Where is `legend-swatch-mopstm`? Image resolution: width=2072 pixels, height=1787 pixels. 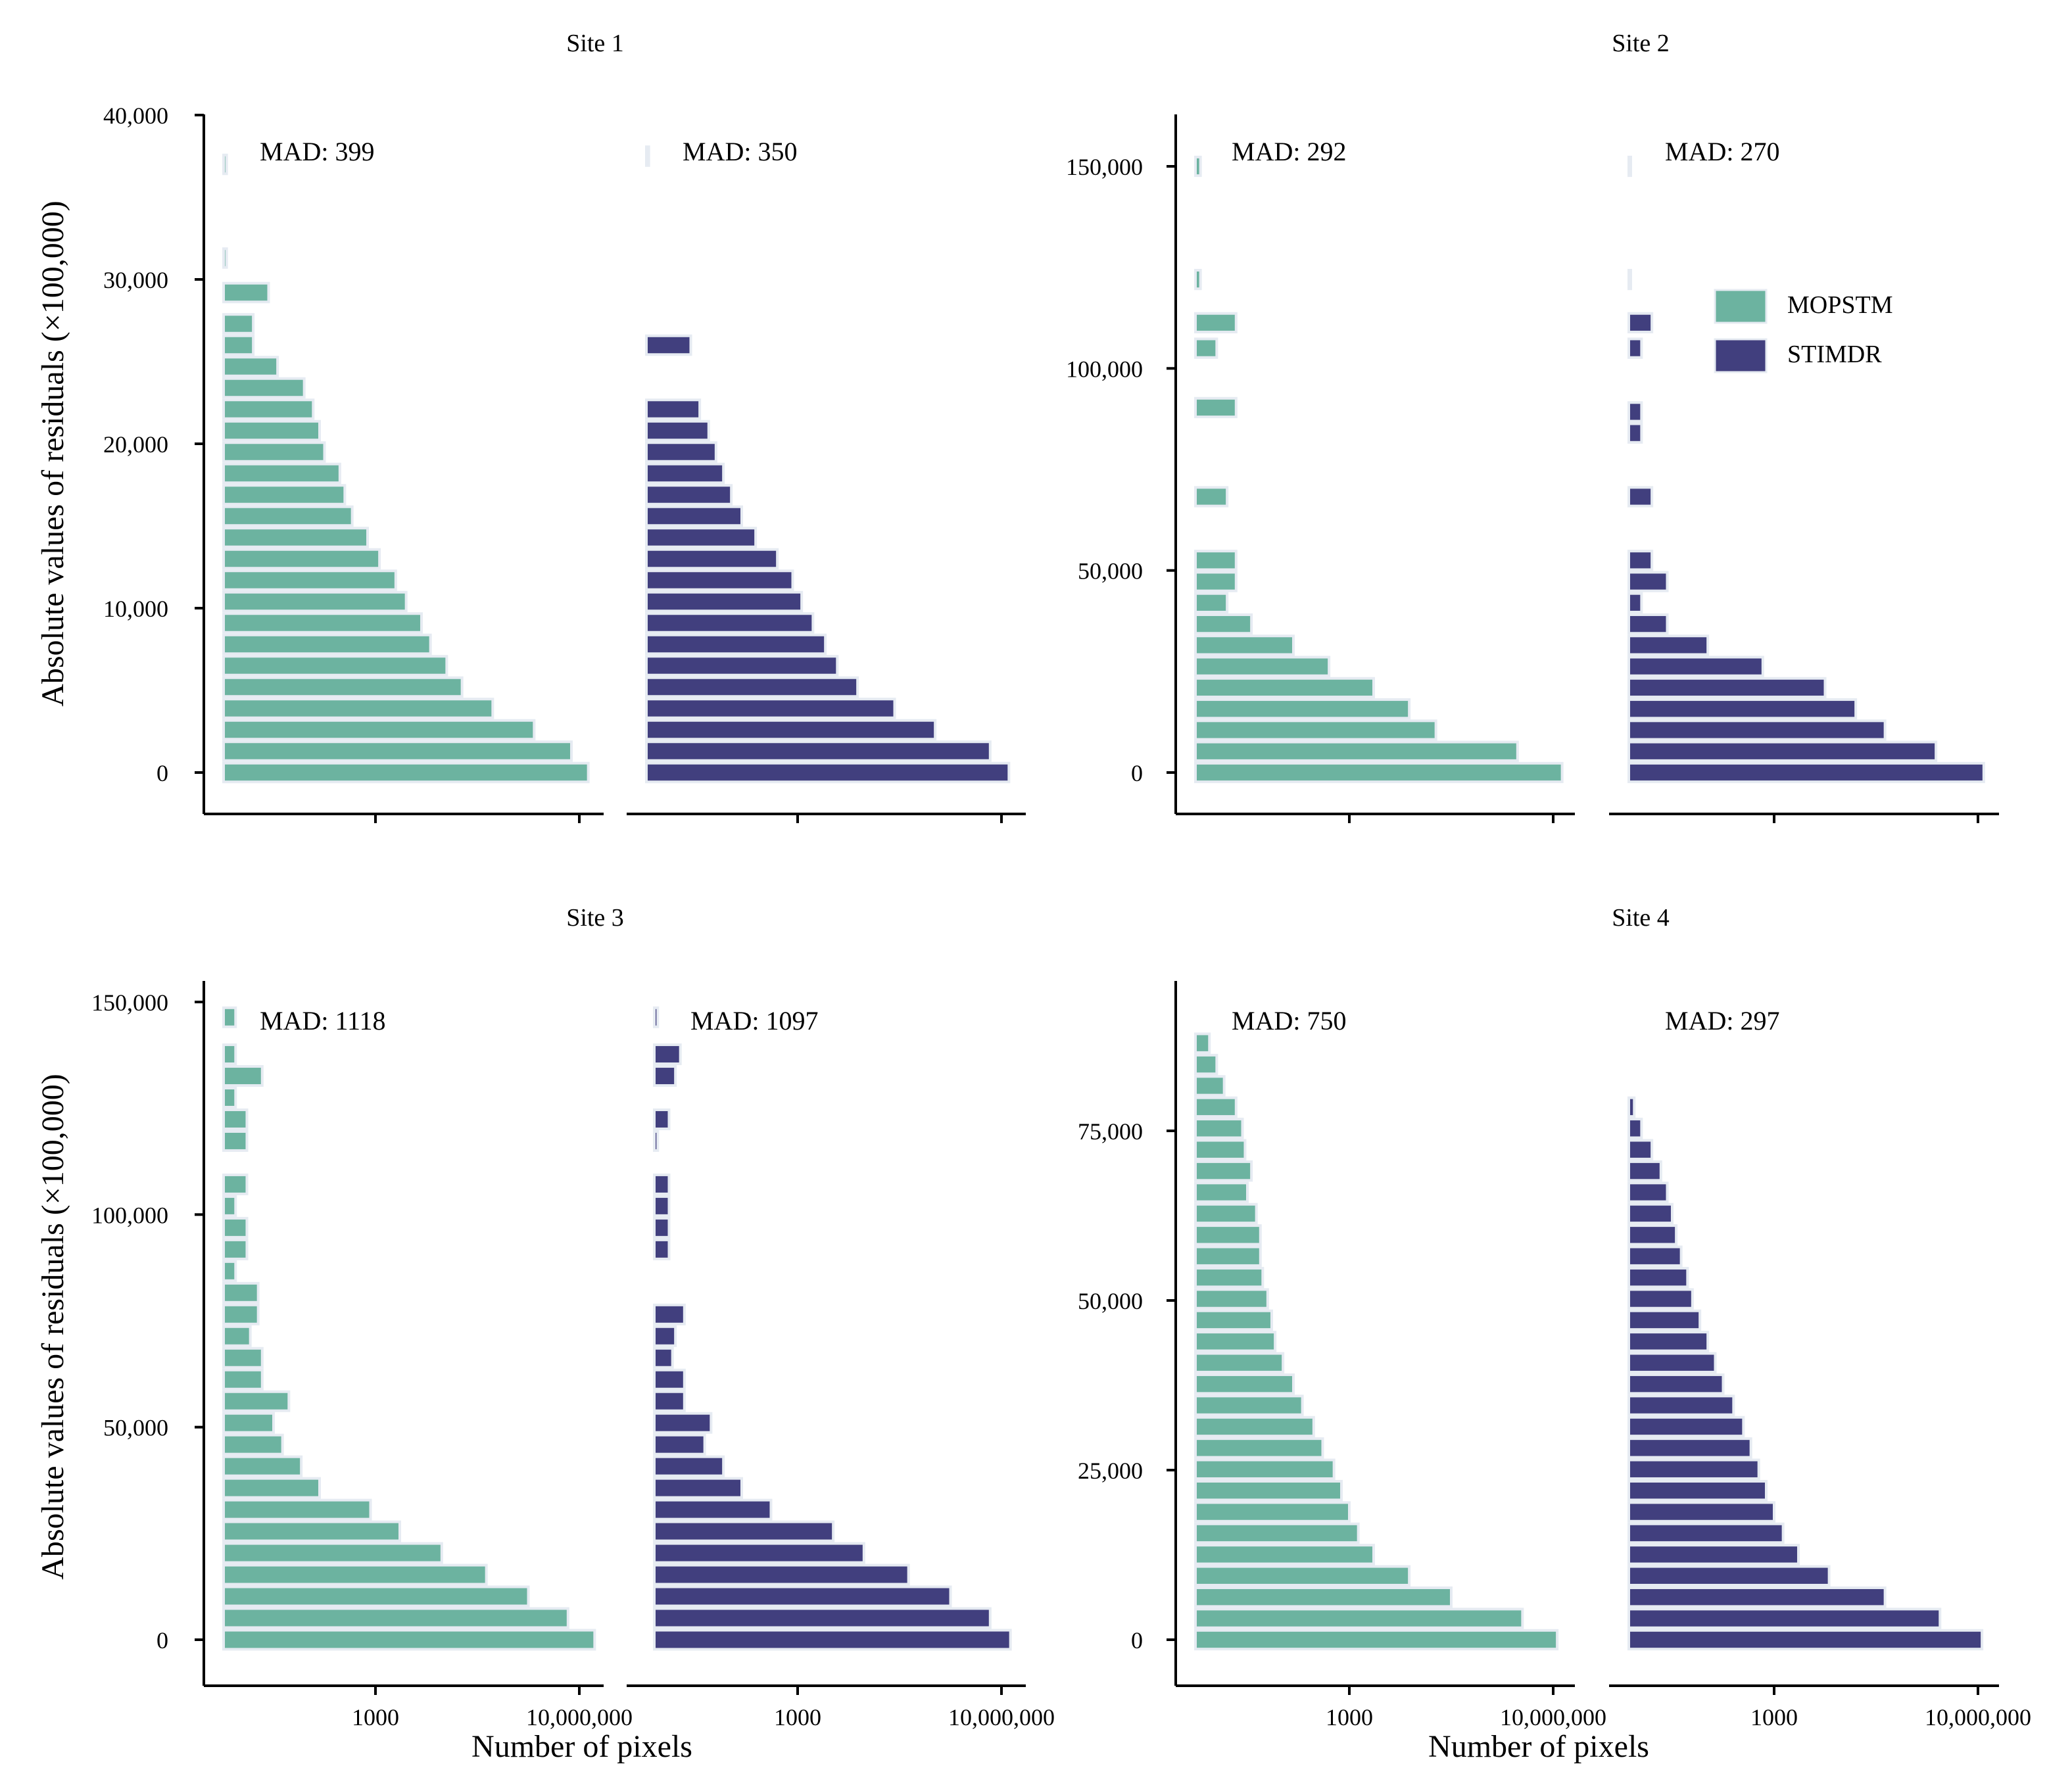 legend-swatch-mopstm is located at coordinates (1741, 306).